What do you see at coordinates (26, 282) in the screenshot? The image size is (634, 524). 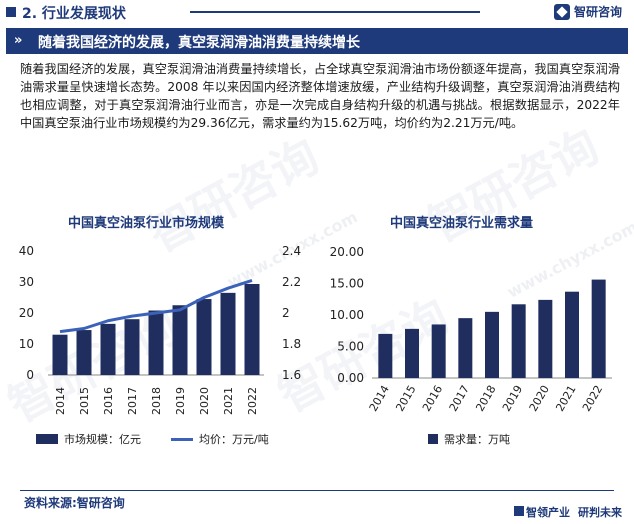 I see `chart-1-left-tick-label: 30` at bounding box center [26, 282].